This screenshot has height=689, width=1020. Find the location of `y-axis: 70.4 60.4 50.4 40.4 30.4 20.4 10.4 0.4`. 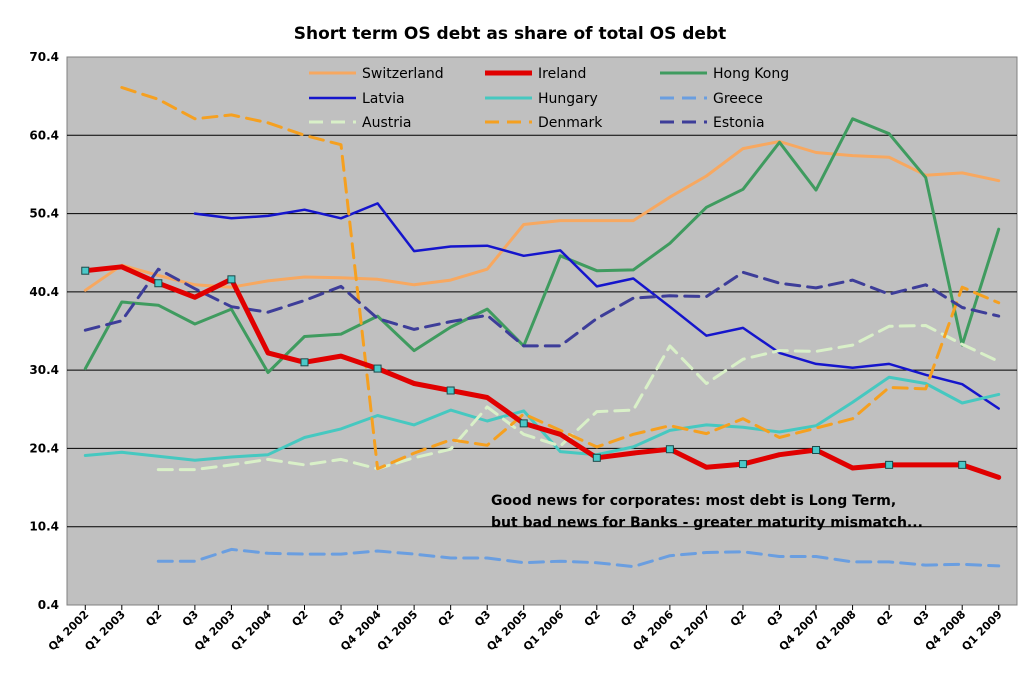

y-axis: 70.4 60.4 50.4 40.4 30.4 20.4 10.4 0.4 is located at coordinates (44, 331).